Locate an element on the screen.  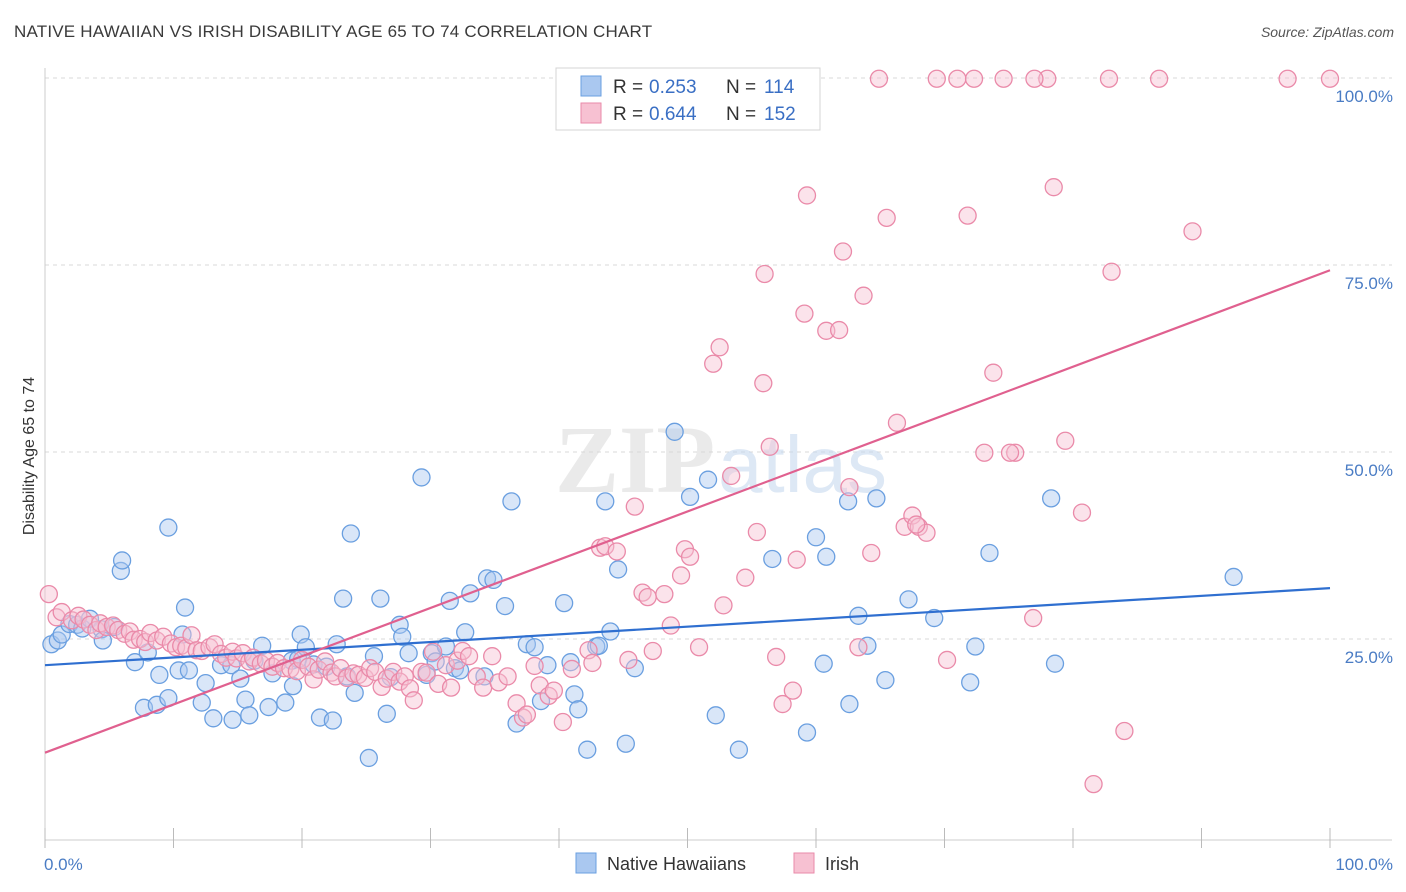
bottom-legend-label-irish: Irish is located at coordinates (842, 864).